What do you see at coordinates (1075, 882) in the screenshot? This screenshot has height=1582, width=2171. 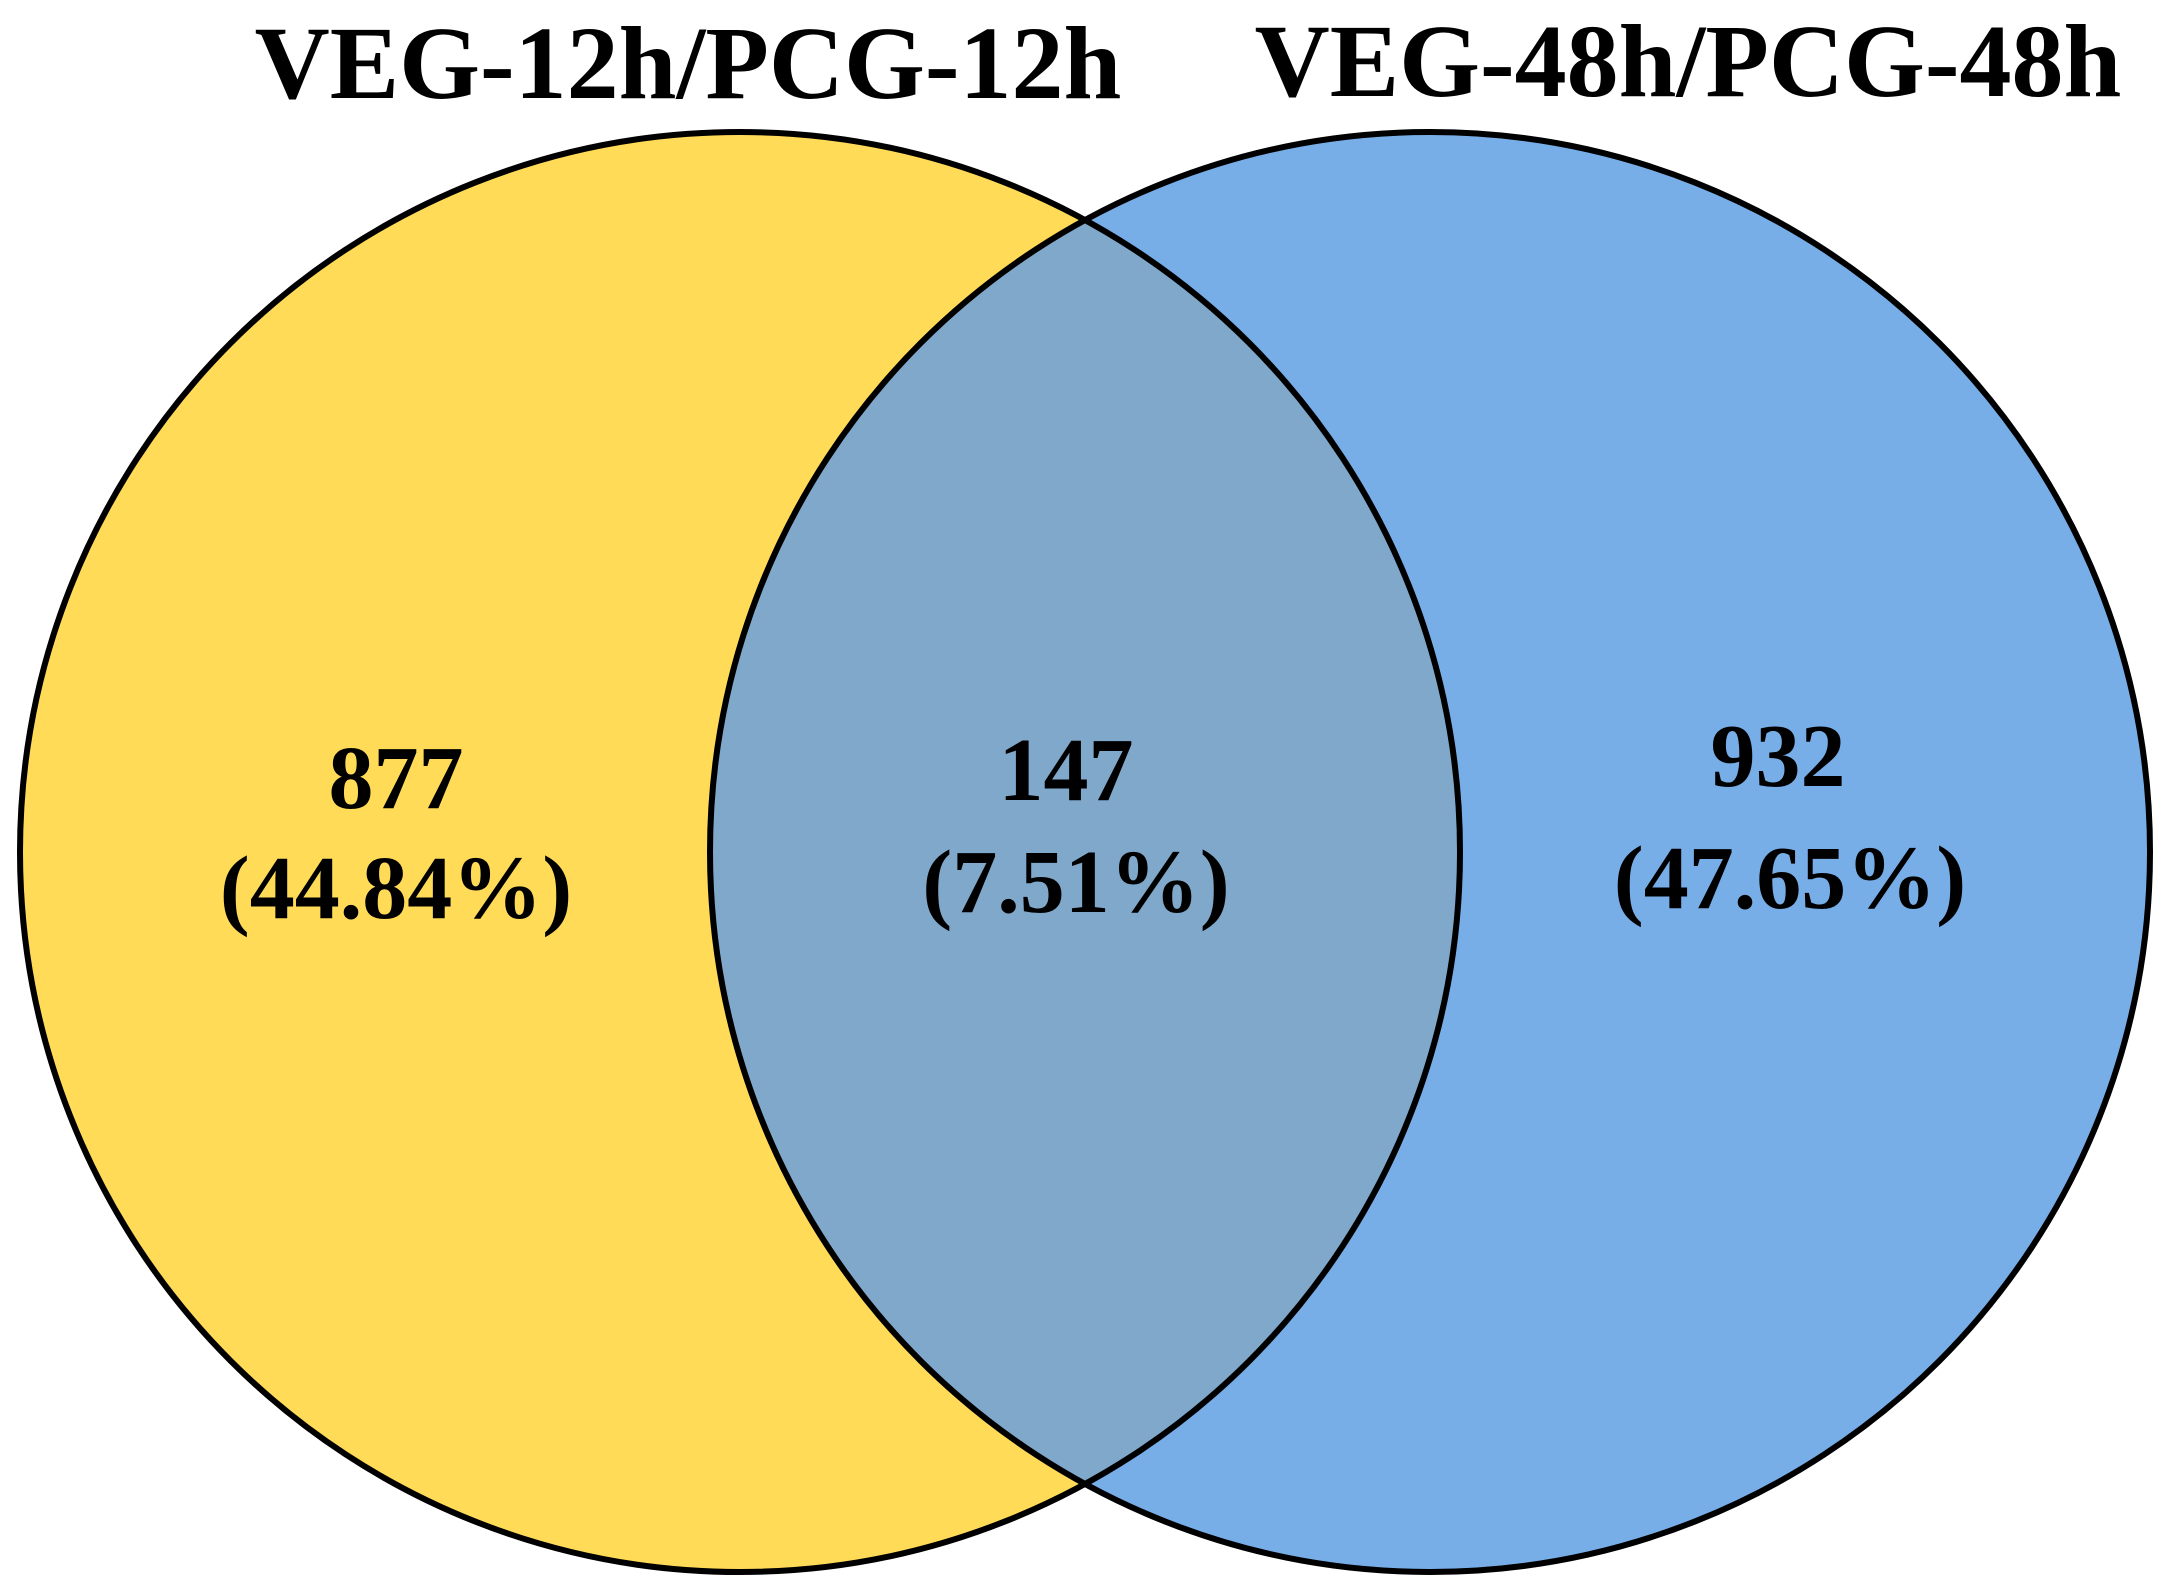 I see `intersection-percent: (7.51%)` at bounding box center [1075, 882].